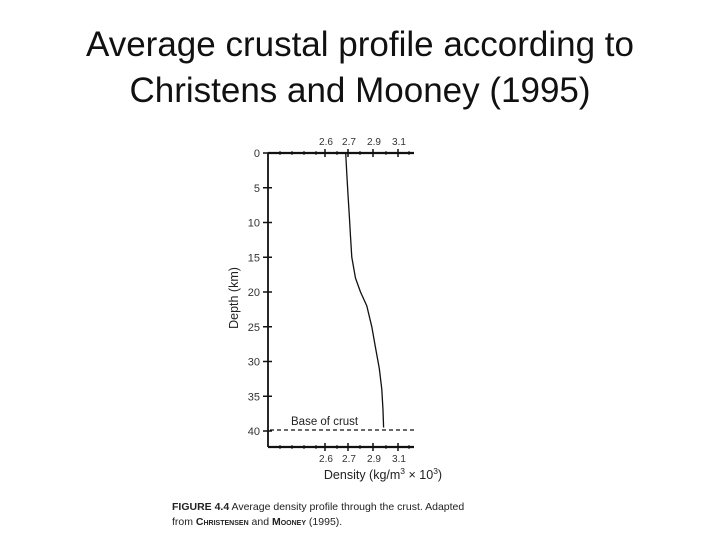 This screenshot has width=720, height=540. What do you see at coordinates (289, 522) in the screenshot?
I see `caption-author-2: Mooney` at bounding box center [289, 522].